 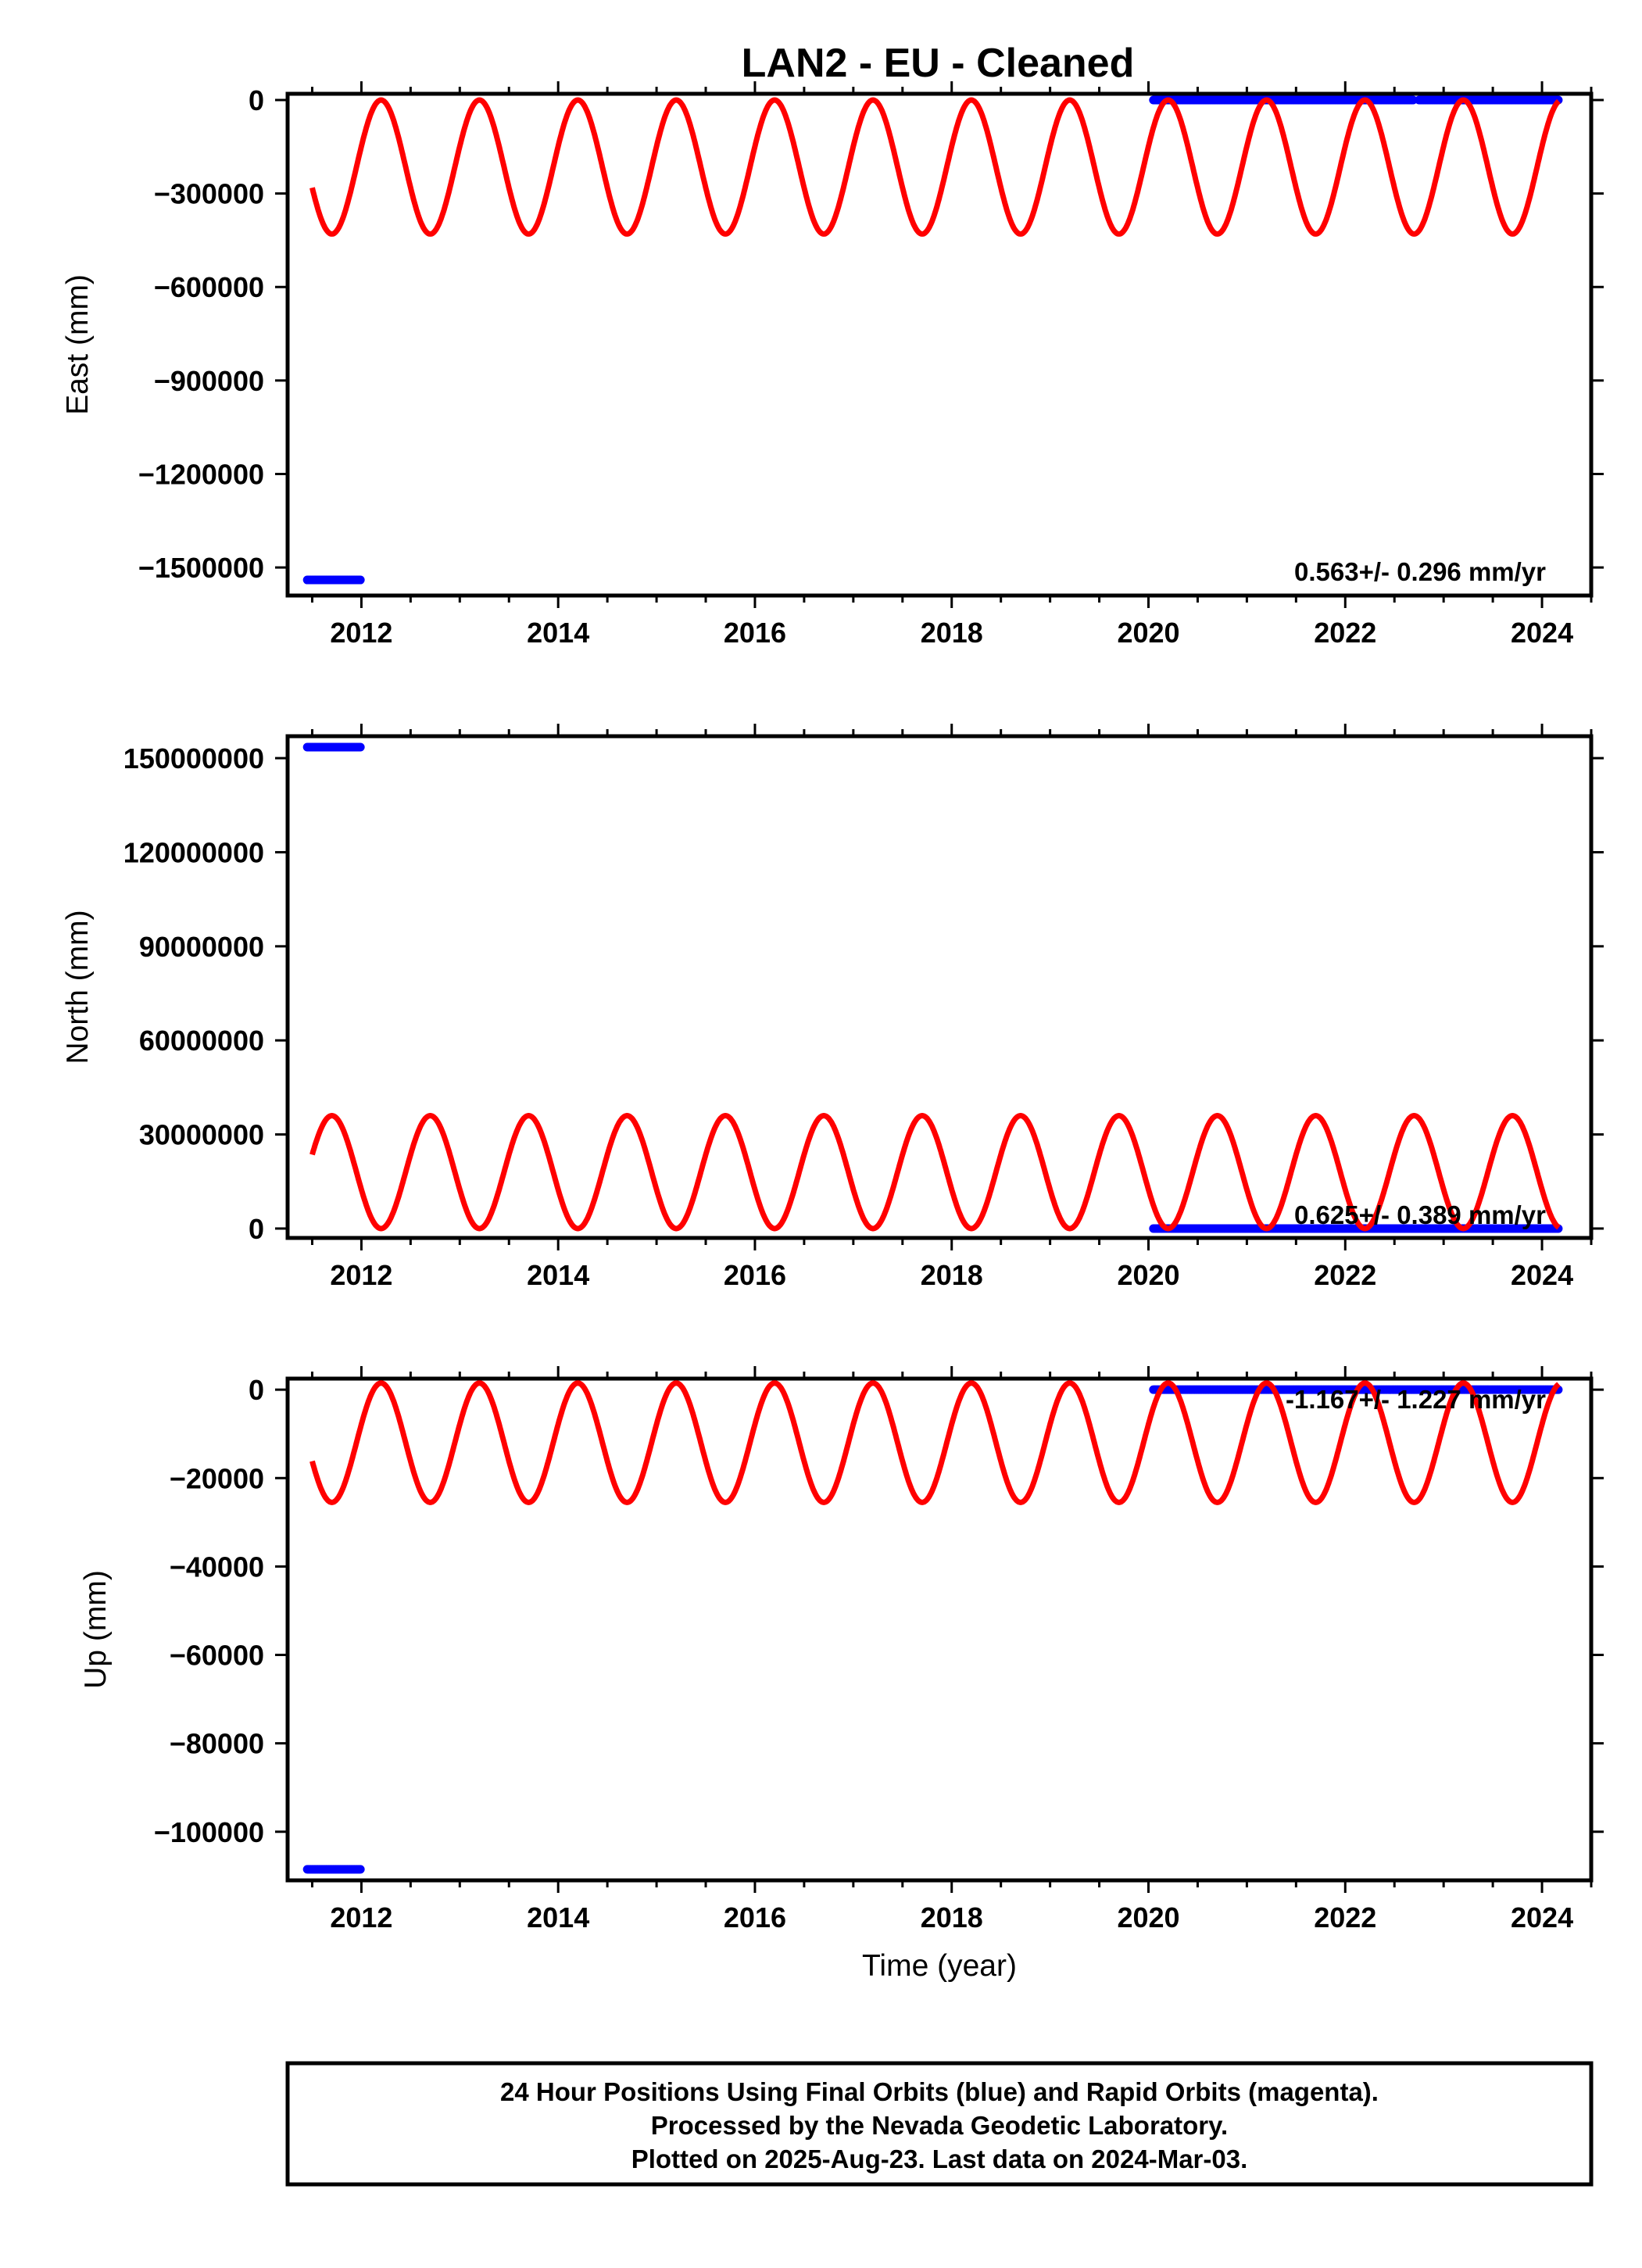 I want to click on up-y-tick-label: −20000, so click(x=217, y=1478).